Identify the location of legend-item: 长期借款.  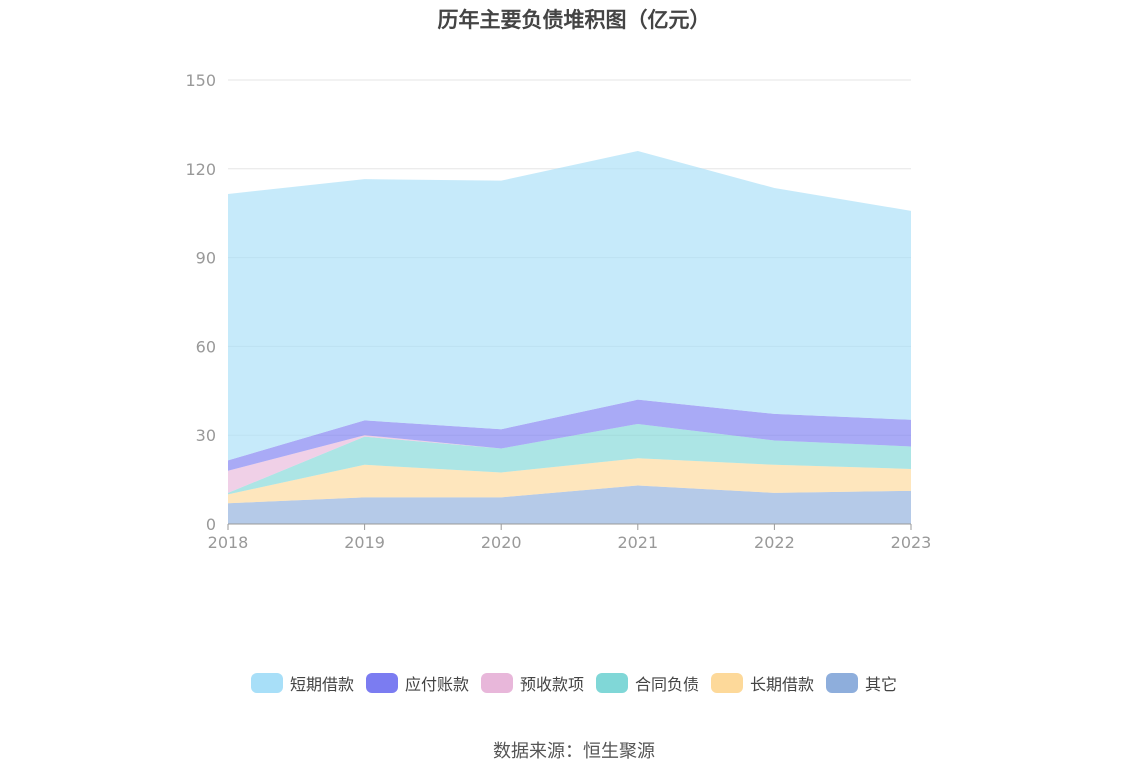
(762, 683).